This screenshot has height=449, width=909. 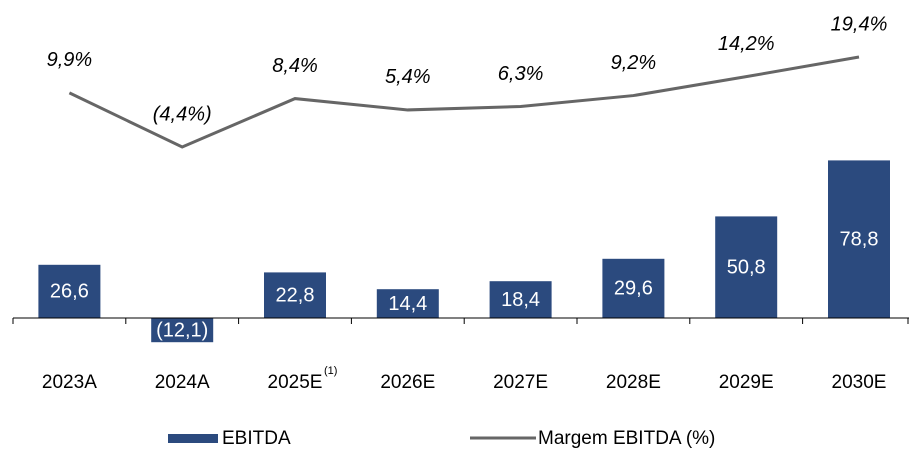 I want to click on bar-value-label: 18,4, so click(x=520, y=300).